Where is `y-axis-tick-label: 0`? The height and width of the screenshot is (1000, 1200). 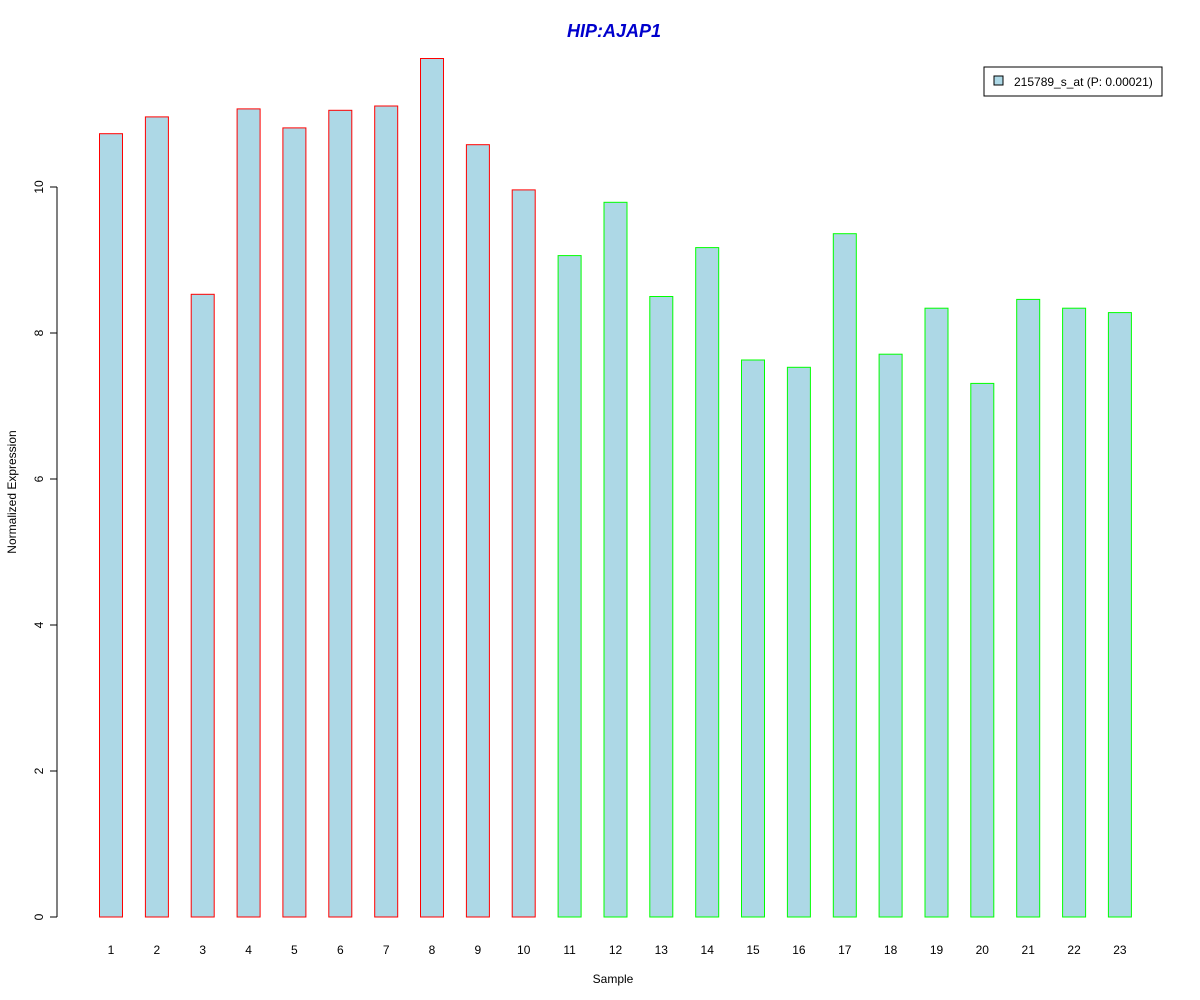 y-axis-tick-label: 0 is located at coordinates (39, 916).